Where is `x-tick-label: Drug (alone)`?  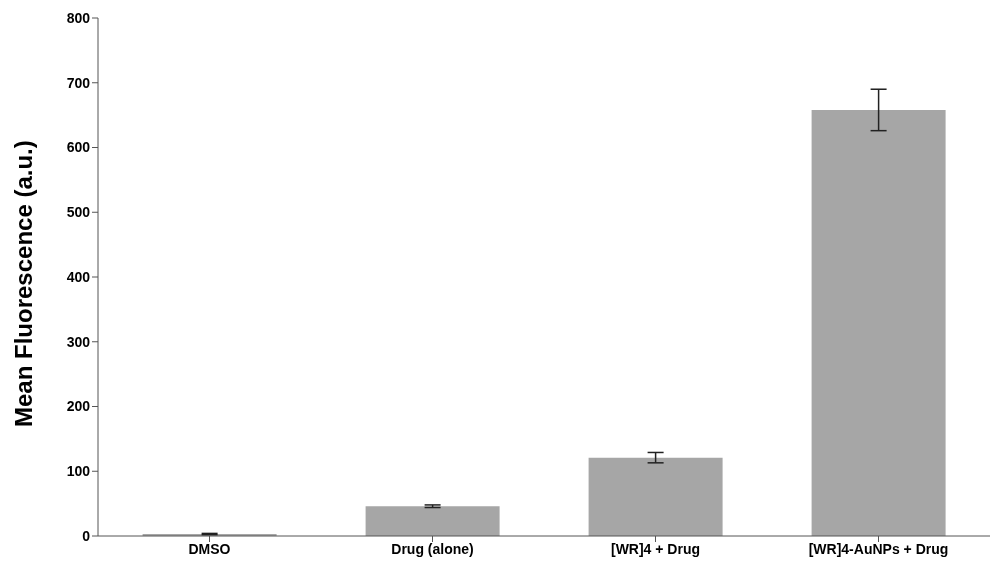 x-tick-label: Drug (alone) is located at coordinates (432, 548).